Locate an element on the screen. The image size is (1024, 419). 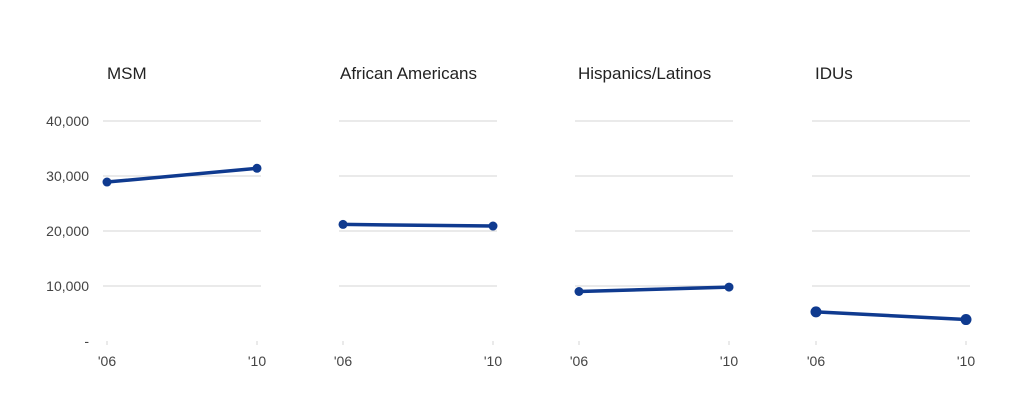
y-tick-label: - is located at coordinates (86, 341).